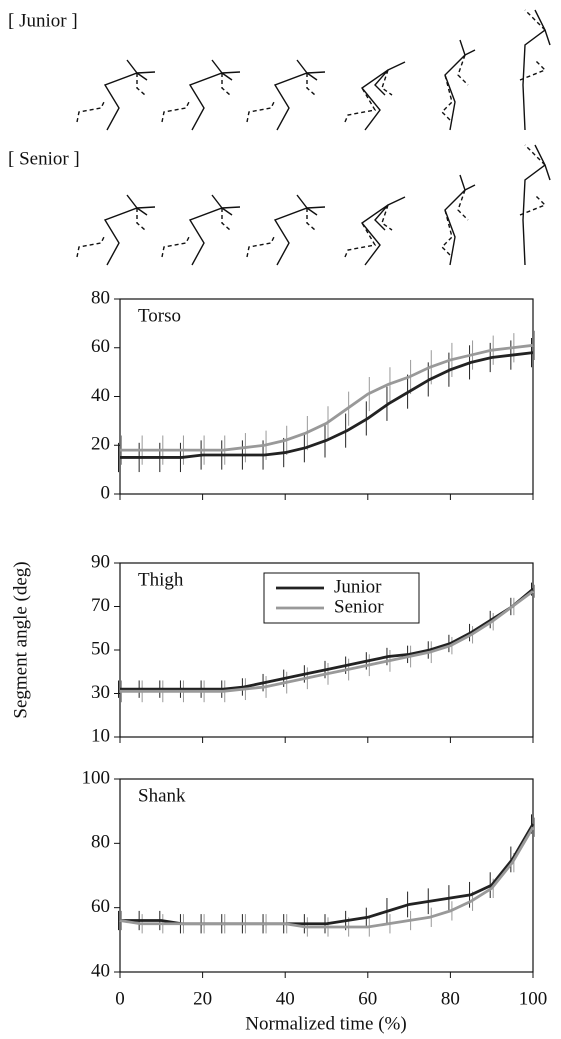 The height and width of the screenshot is (1039, 561). Describe the element at coordinates (162, 795) in the screenshot. I see `panel-title: Shank` at that location.